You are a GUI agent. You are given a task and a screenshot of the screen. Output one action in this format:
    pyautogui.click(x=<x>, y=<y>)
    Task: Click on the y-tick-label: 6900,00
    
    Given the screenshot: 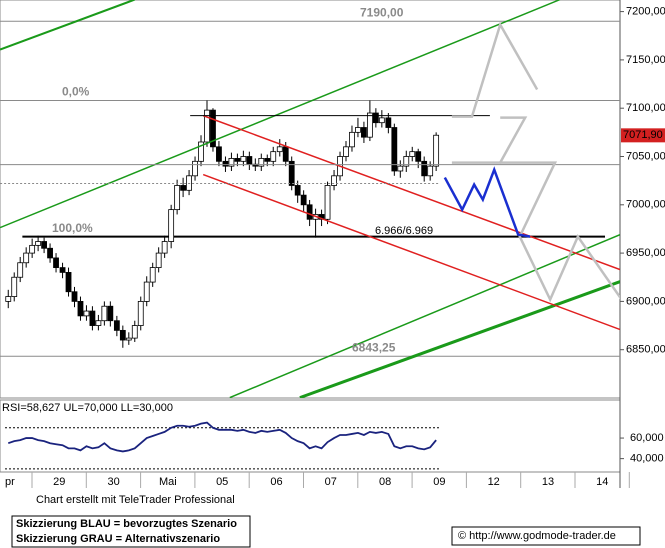 What is the action you would take?
    pyautogui.click(x=645, y=301)
    